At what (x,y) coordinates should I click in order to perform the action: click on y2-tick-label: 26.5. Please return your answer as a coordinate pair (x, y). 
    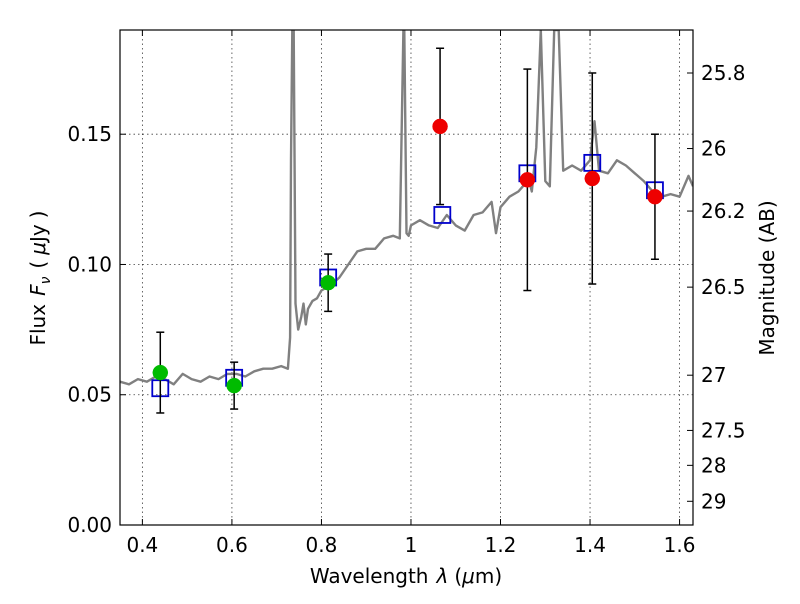
    Looking at the image, I should click on (723, 287).